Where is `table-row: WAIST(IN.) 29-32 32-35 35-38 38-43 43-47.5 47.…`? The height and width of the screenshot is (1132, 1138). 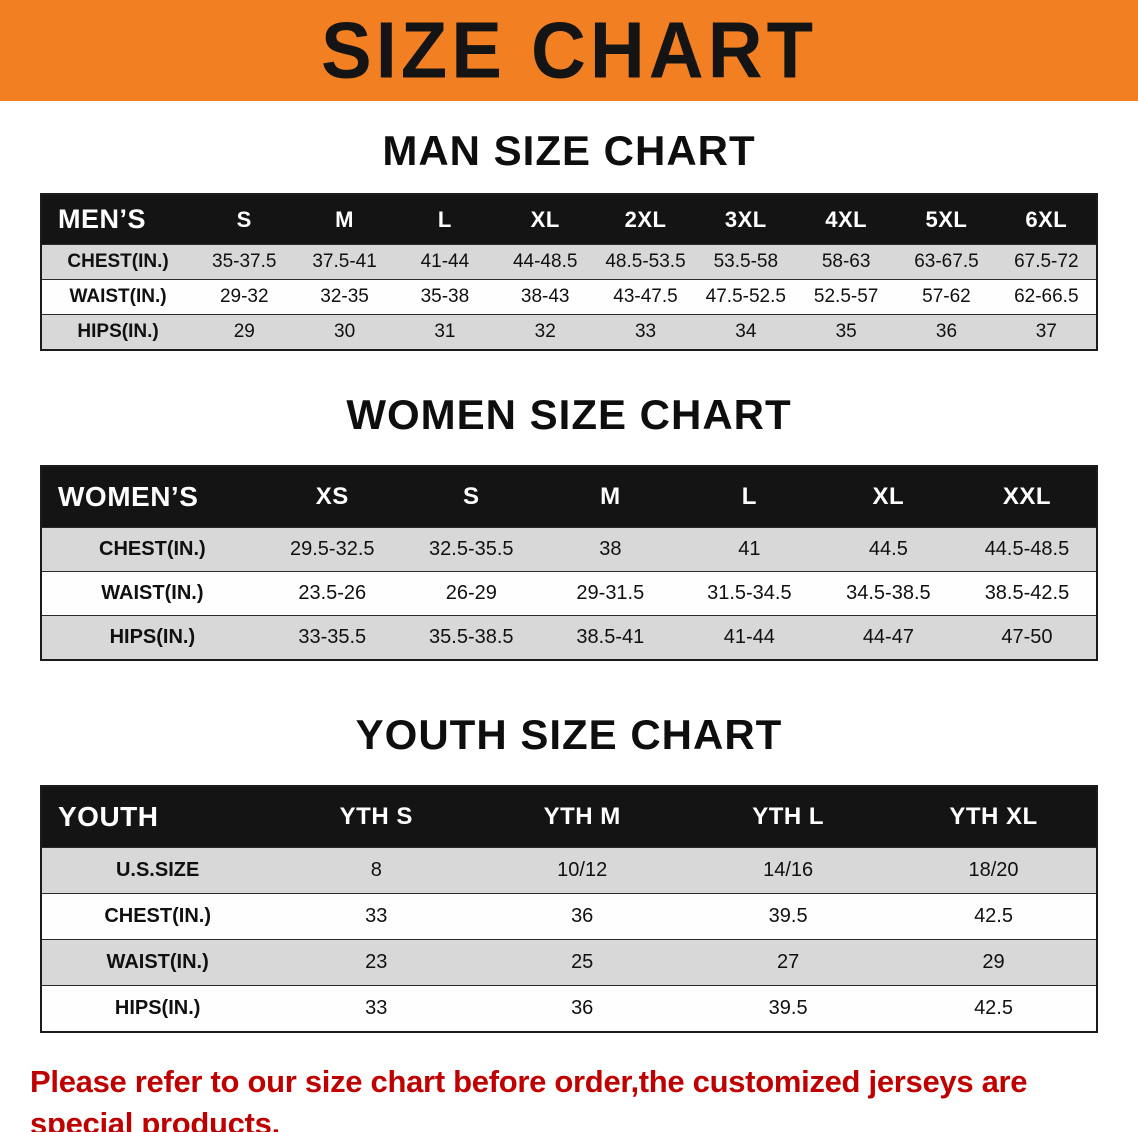
table-row: WAIST(IN.) 29-32 32-35 35-38 38-43 43-47.5 47.… is located at coordinates (569, 297).